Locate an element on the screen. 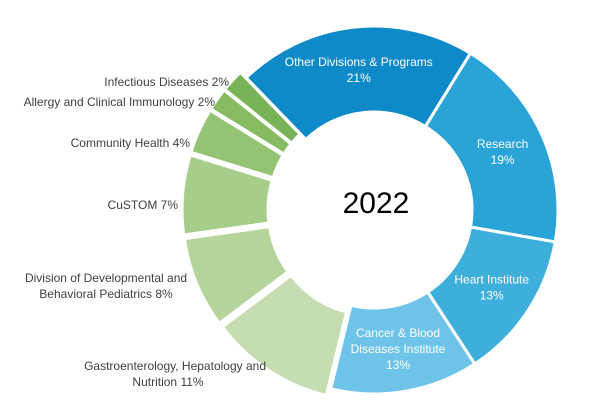 Image resolution: width=596 pixels, height=417 pixels. slice-label-cancer-and-blood-diseases-institute: 13% is located at coordinates (398, 365).